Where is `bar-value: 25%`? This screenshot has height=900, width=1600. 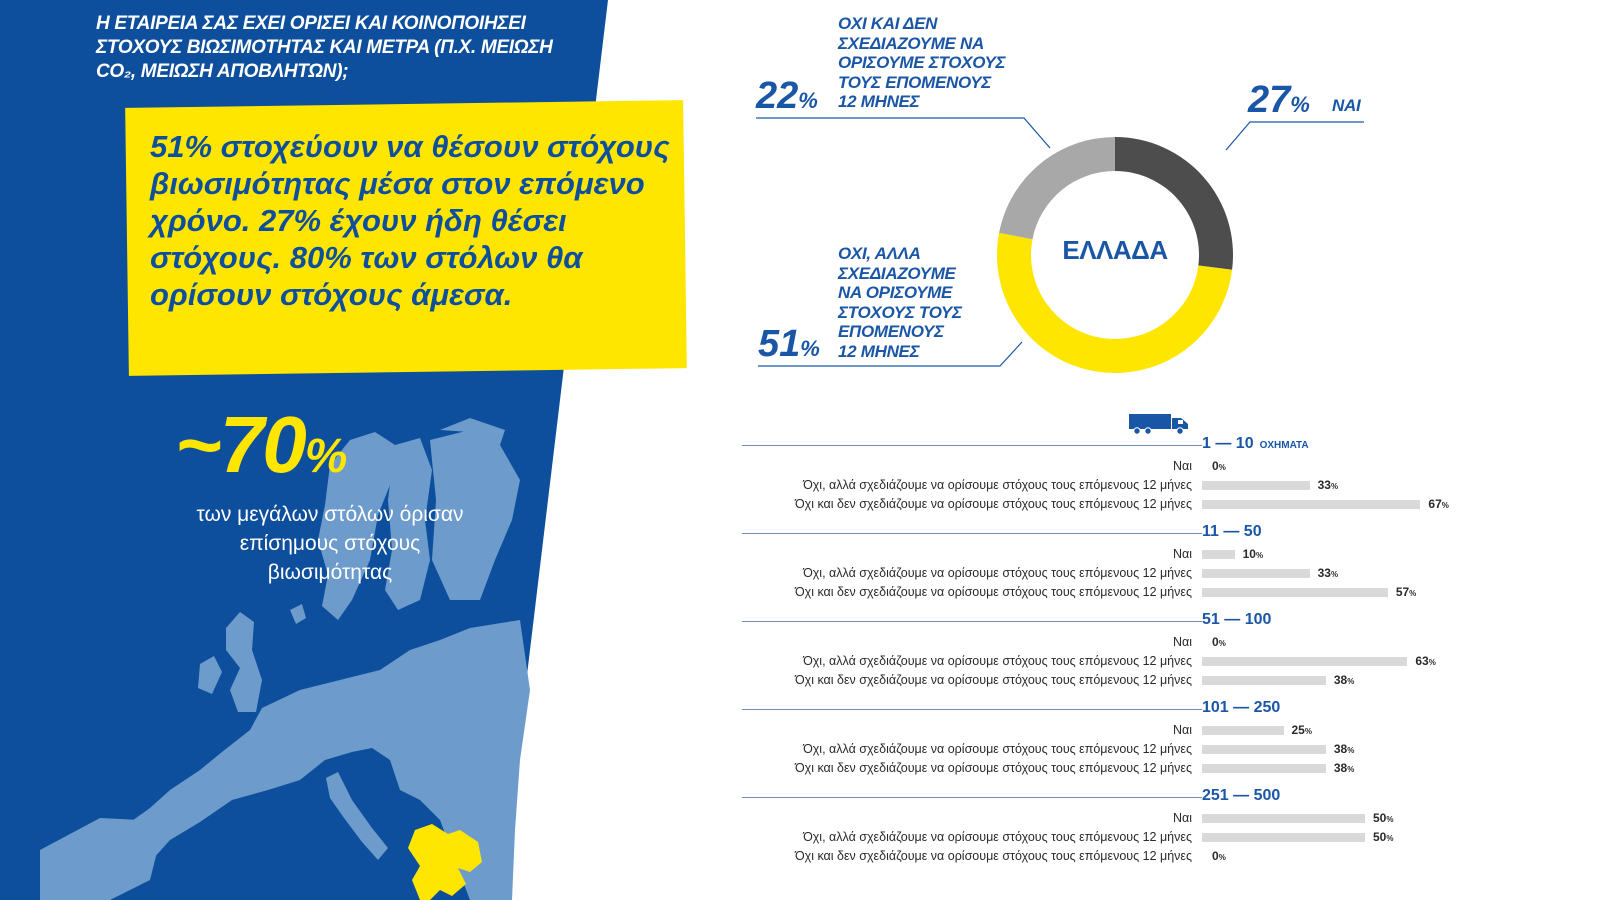 bar-value: 25% is located at coordinates (1302, 731).